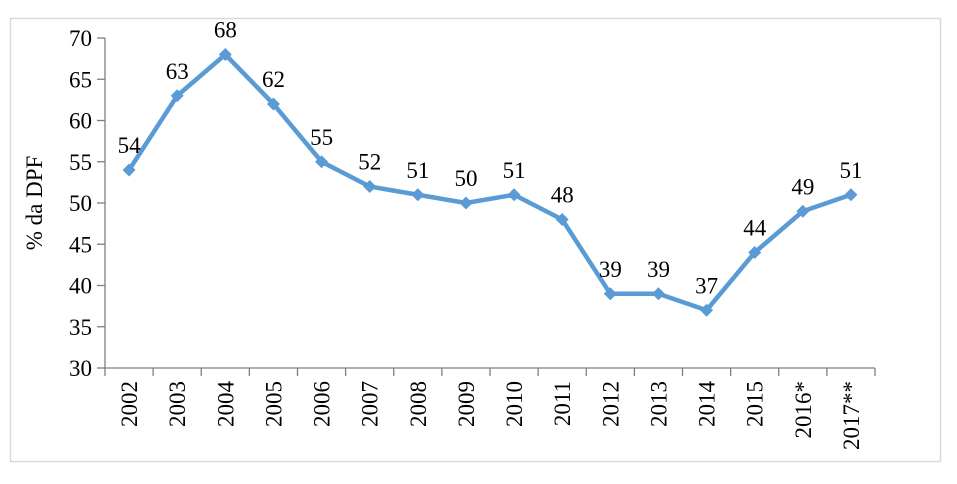  What do you see at coordinates (706, 285) in the screenshot?
I see `data-point-label: 37` at bounding box center [706, 285].